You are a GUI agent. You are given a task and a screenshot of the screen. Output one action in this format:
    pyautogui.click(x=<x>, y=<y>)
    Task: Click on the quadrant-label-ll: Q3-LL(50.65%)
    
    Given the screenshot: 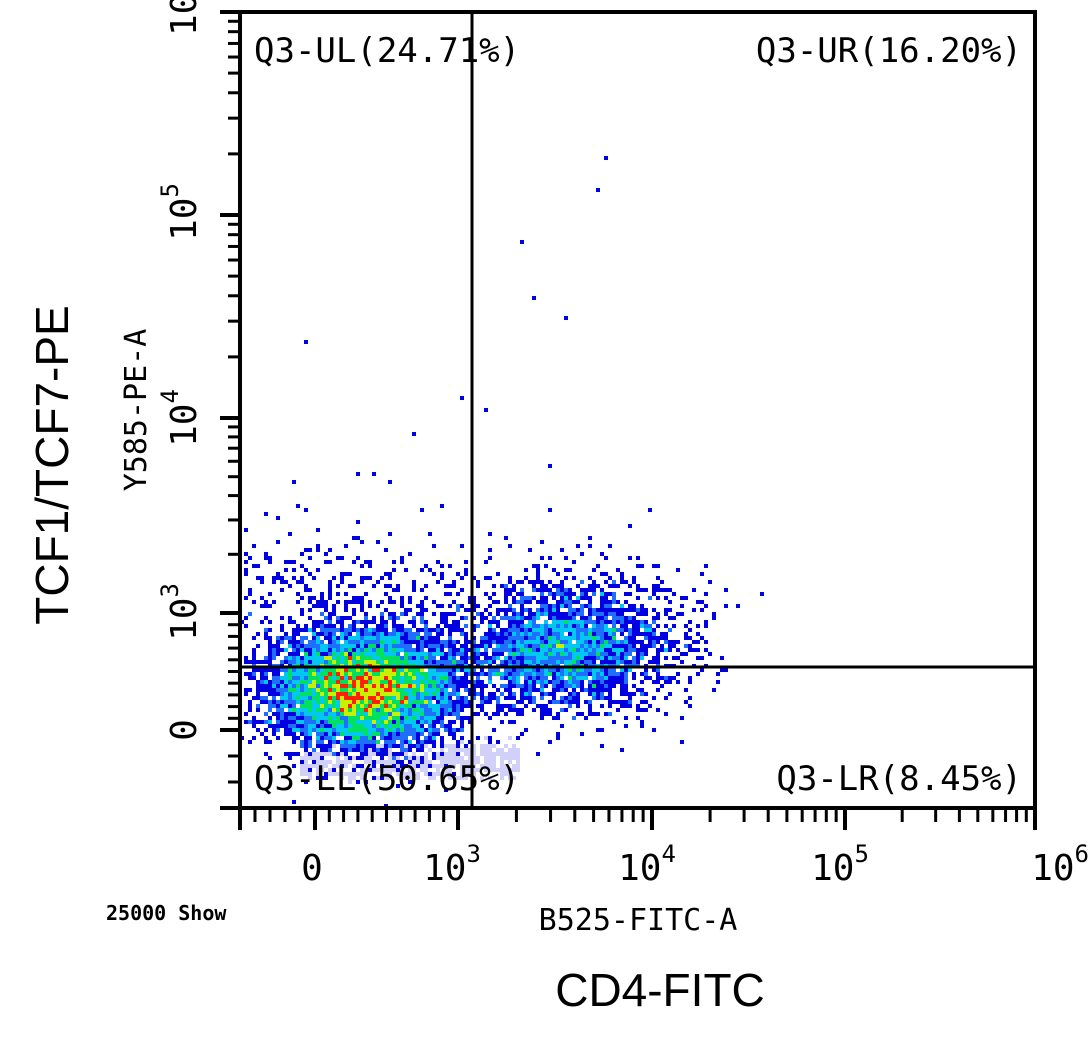 What is the action you would take?
    pyautogui.click(x=387, y=779)
    